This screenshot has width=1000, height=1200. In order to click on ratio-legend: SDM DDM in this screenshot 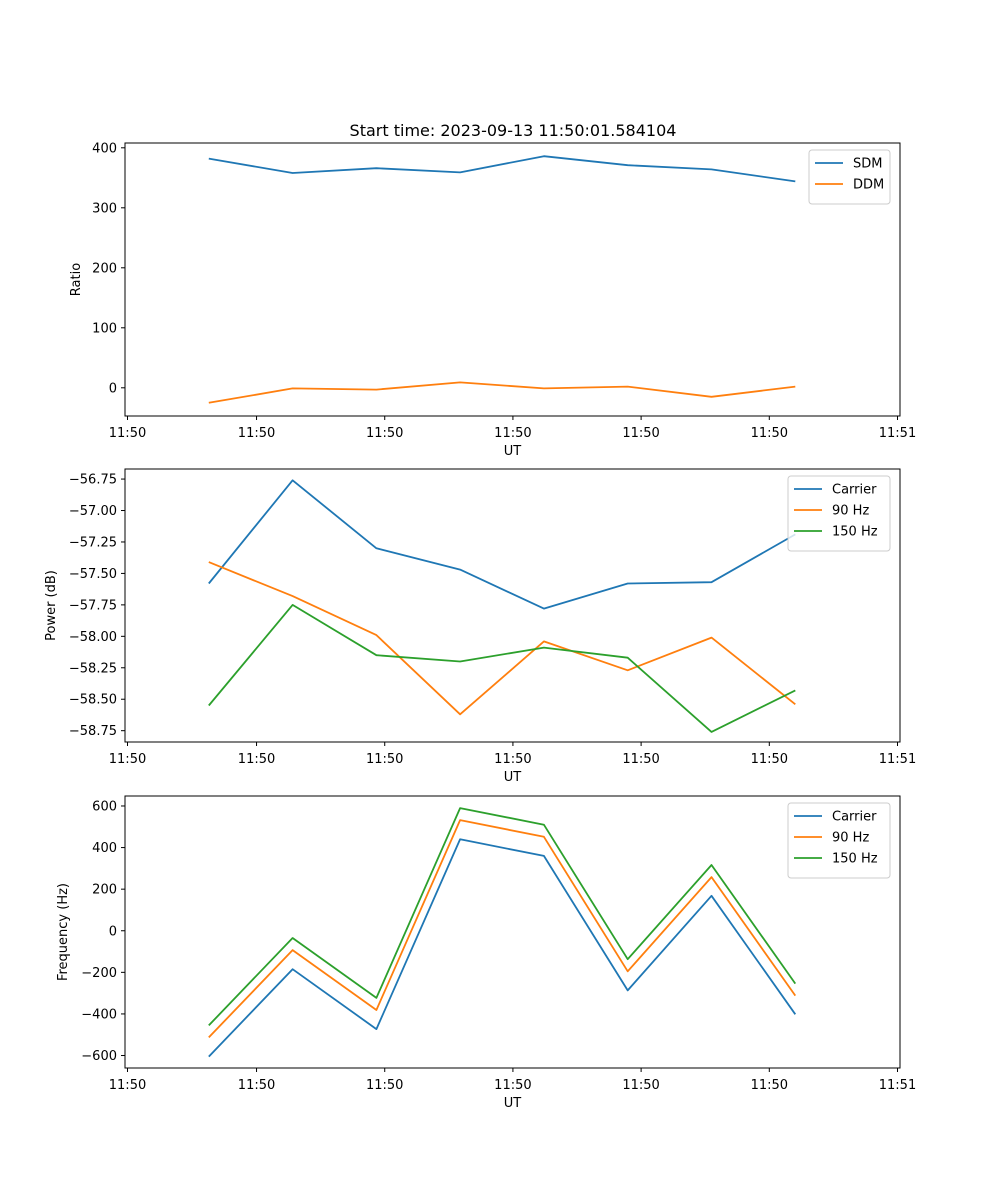, I will do `click(849, 177)`.